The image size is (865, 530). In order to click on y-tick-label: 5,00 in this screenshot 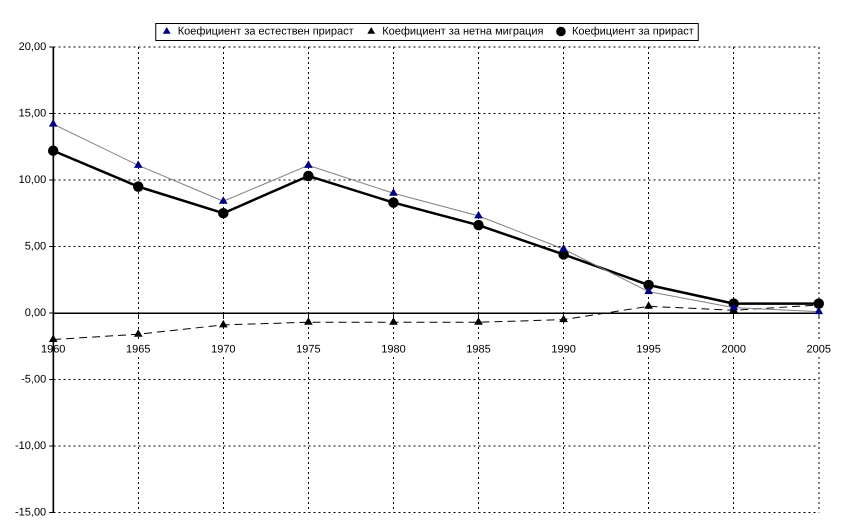, I will do `click(35, 246)`.